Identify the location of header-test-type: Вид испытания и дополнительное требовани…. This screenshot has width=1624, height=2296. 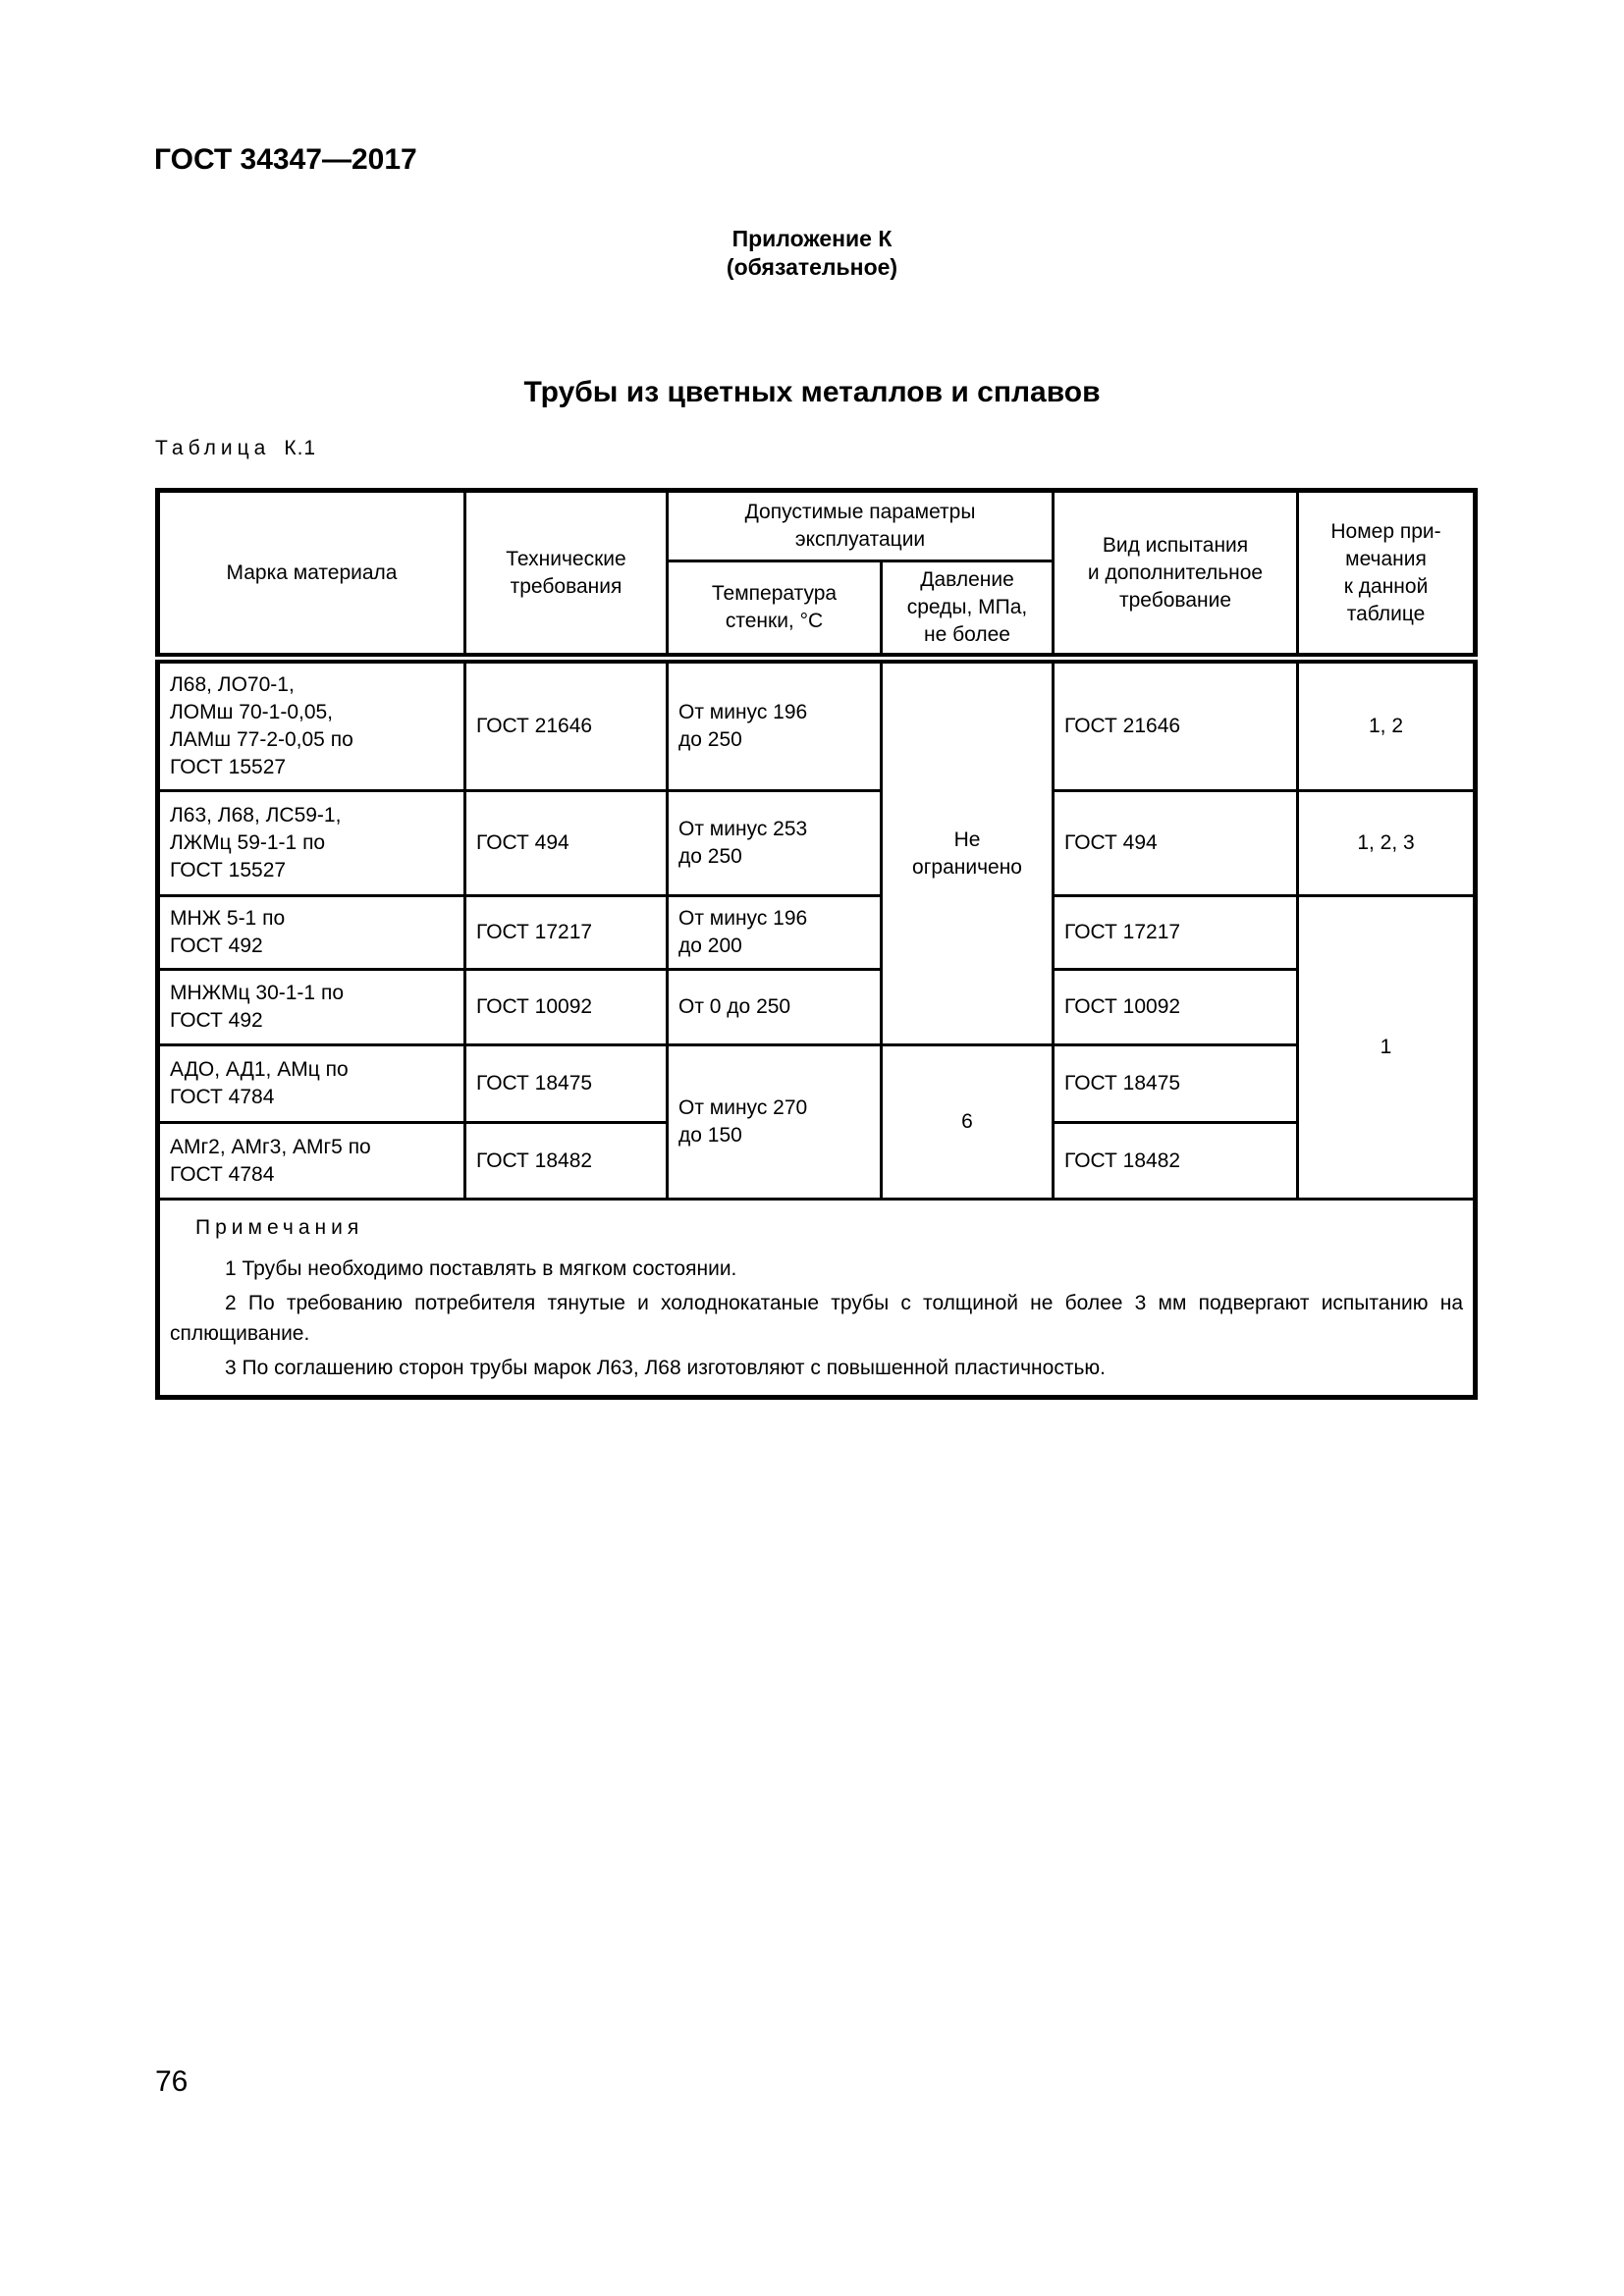
(1176, 574).